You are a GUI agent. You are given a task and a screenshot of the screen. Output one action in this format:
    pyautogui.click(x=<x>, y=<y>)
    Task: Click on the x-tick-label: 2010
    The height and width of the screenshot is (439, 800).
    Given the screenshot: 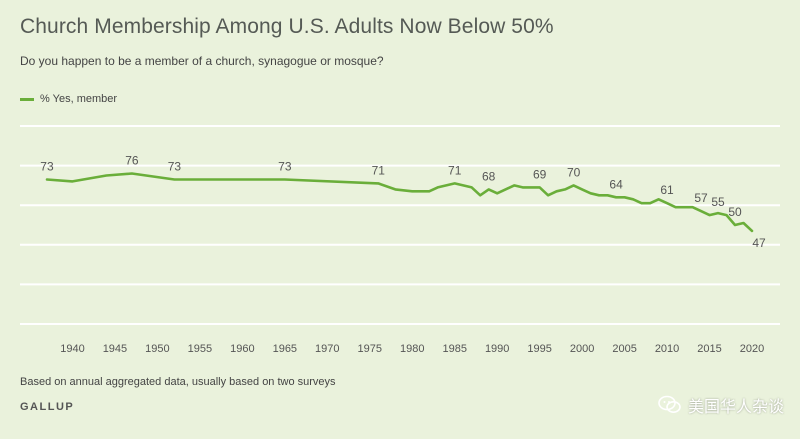 What is the action you would take?
    pyautogui.click(x=667, y=349)
    